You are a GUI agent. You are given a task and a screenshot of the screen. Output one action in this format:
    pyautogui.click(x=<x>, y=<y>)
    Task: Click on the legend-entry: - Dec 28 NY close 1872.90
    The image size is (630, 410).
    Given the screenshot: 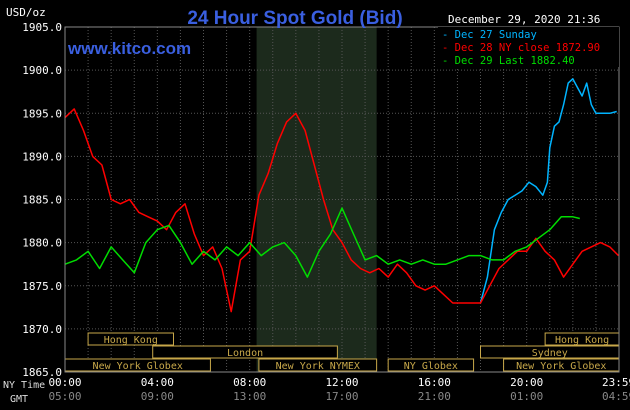 What is the action you would take?
    pyautogui.click(x=521, y=48)
    